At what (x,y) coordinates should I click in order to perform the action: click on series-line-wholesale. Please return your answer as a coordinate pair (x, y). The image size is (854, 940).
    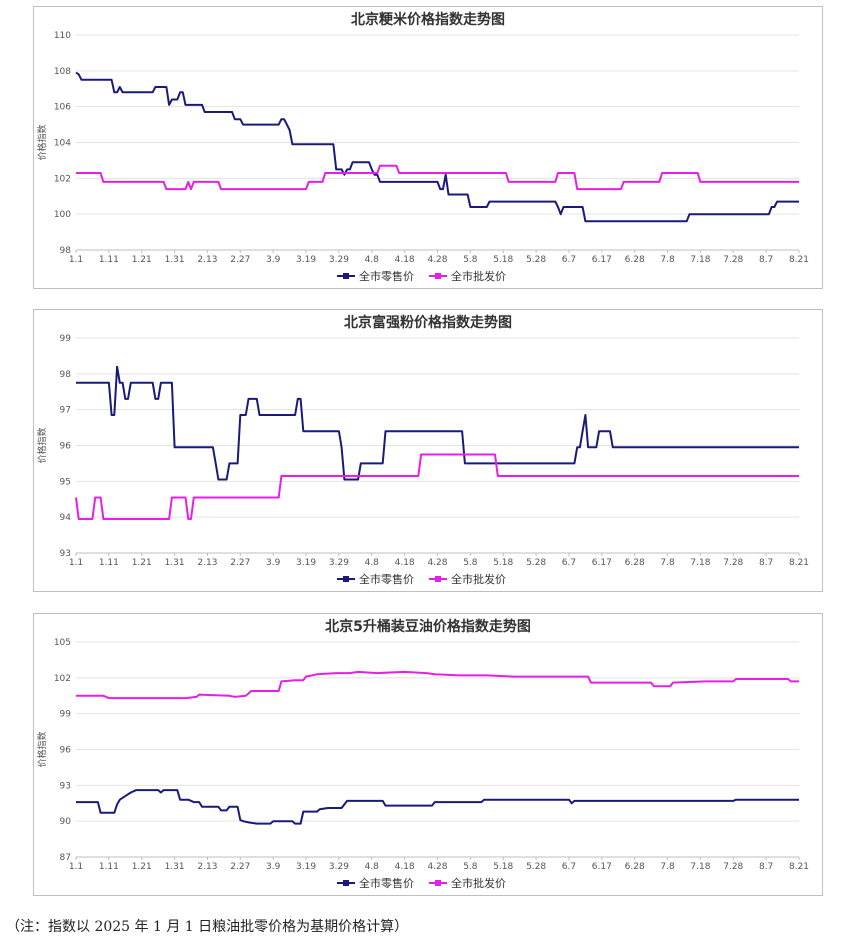
    Looking at the image, I should click on (437, 177).